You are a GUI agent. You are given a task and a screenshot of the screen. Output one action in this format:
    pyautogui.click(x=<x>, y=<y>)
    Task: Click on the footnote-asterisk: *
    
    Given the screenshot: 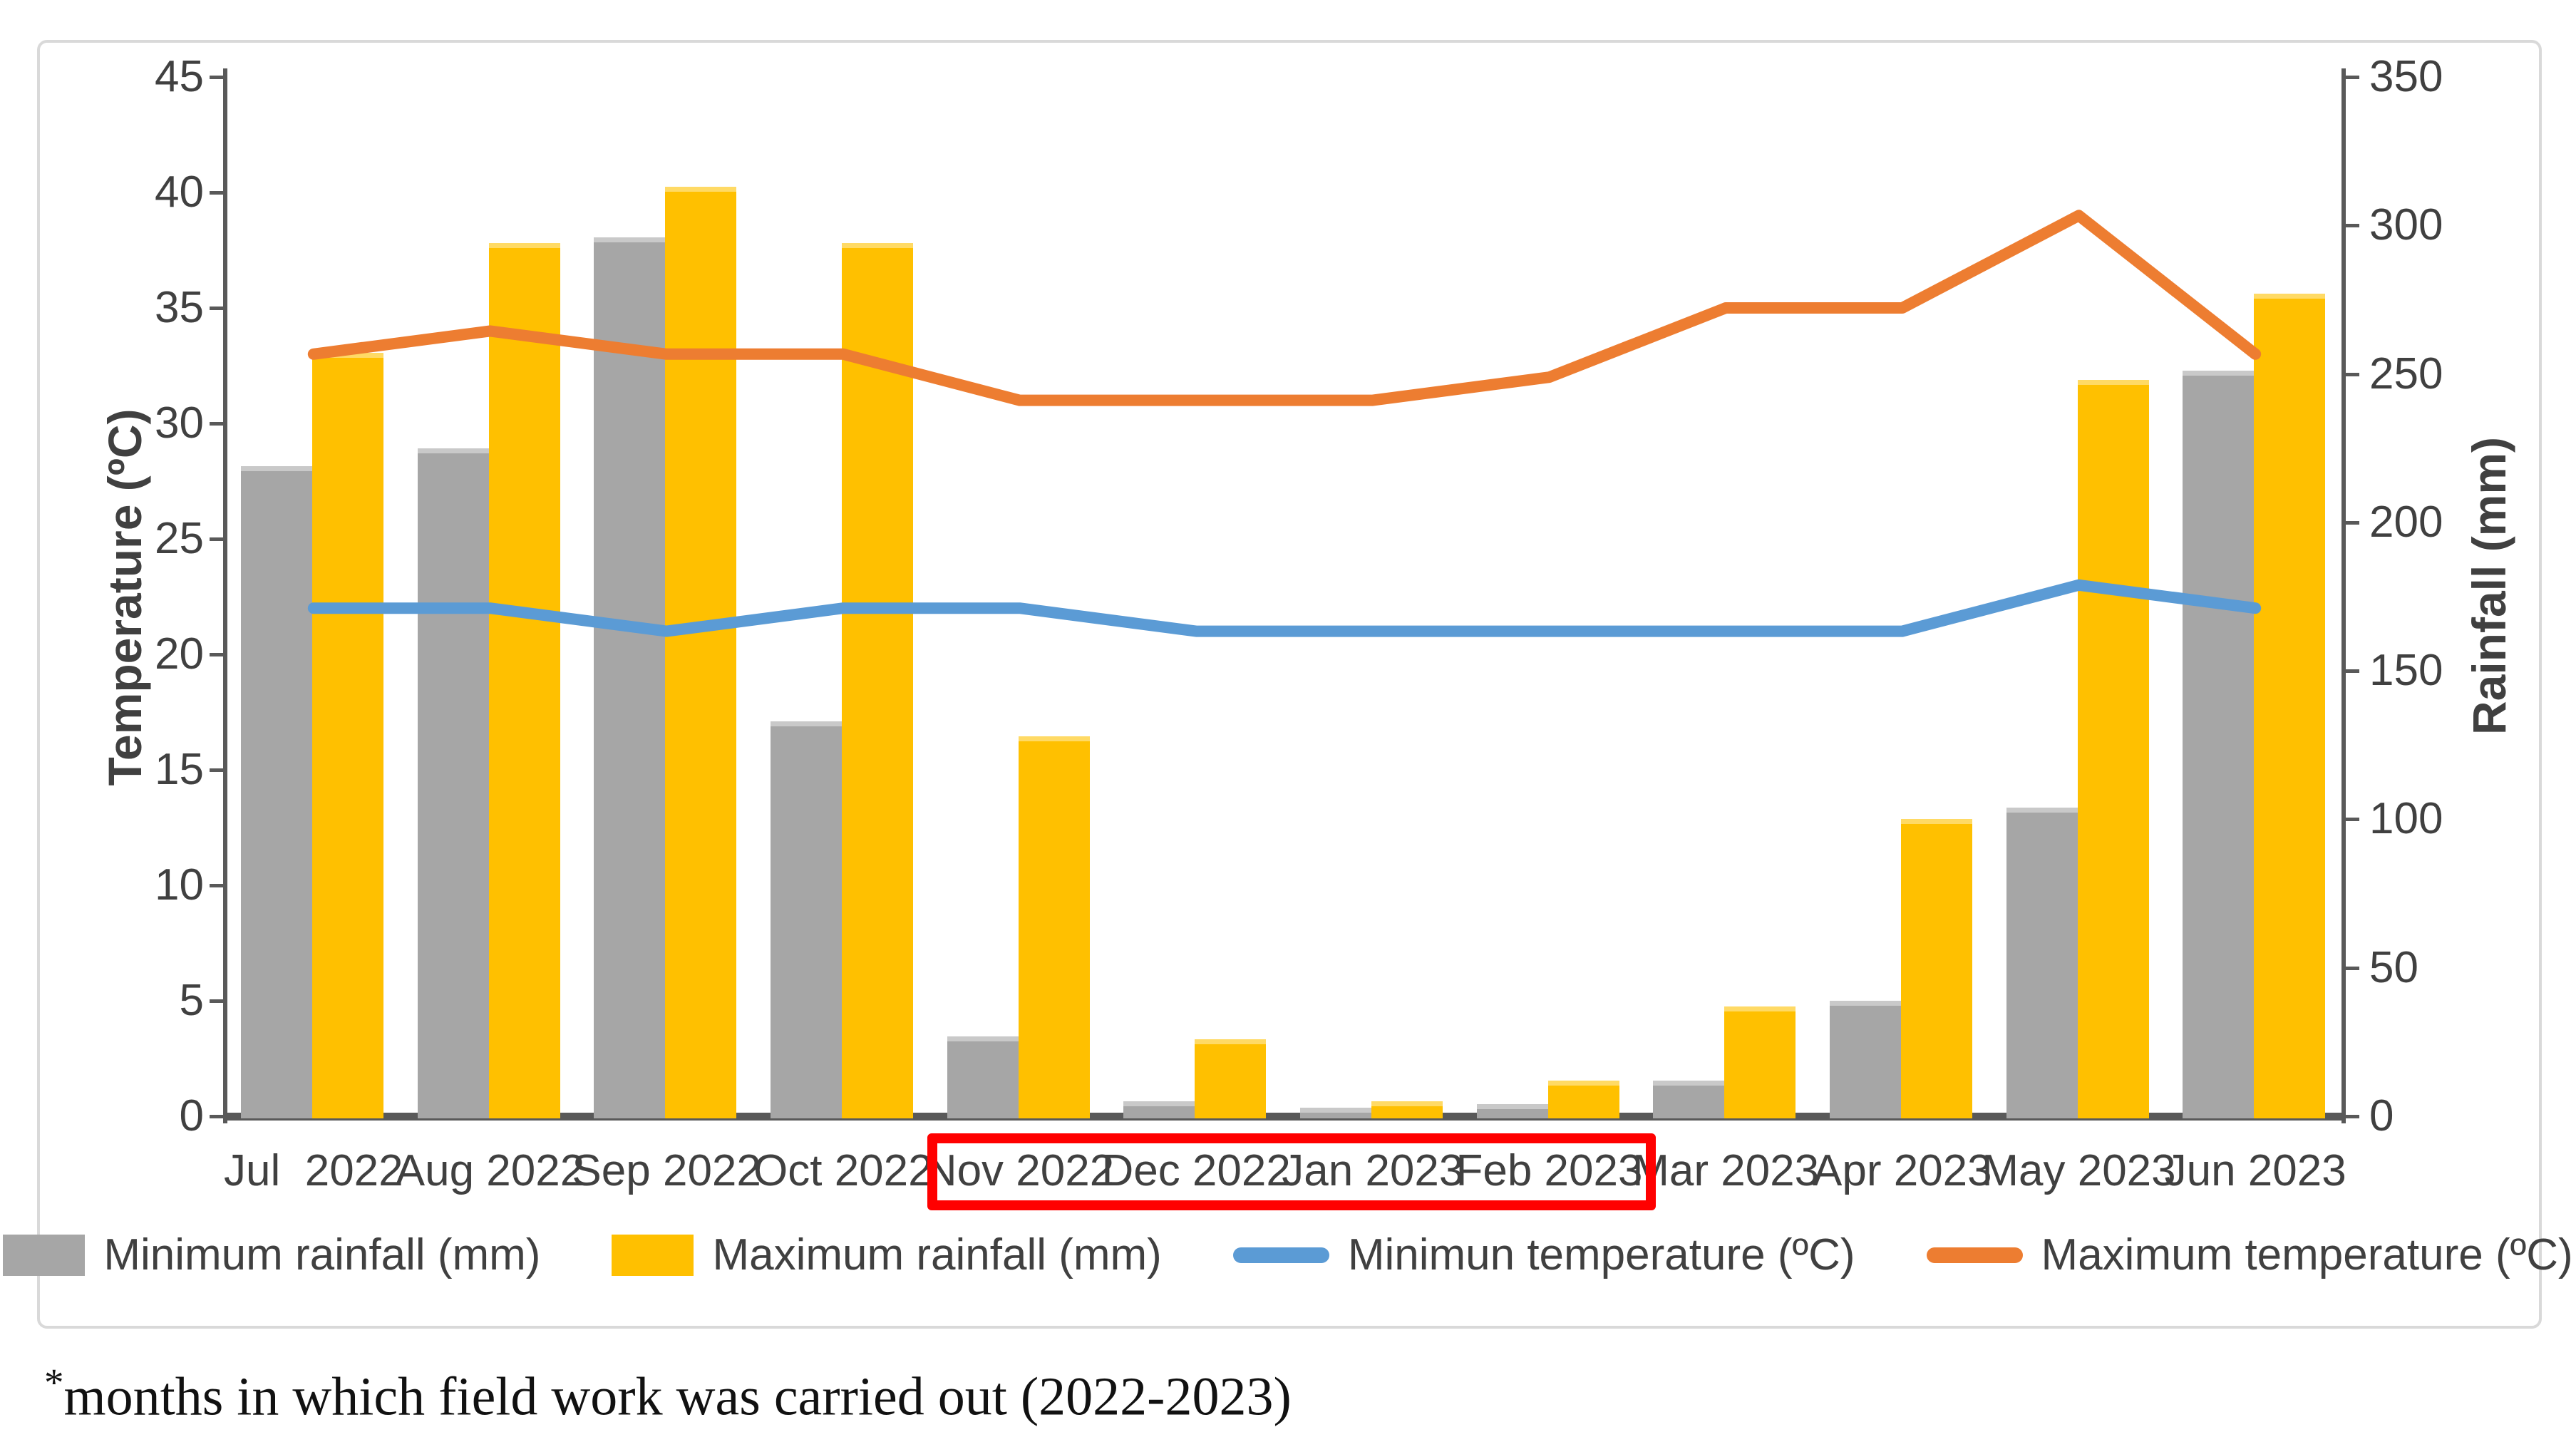 What is the action you would take?
    pyautogui.click(x=54, y=1382)
    